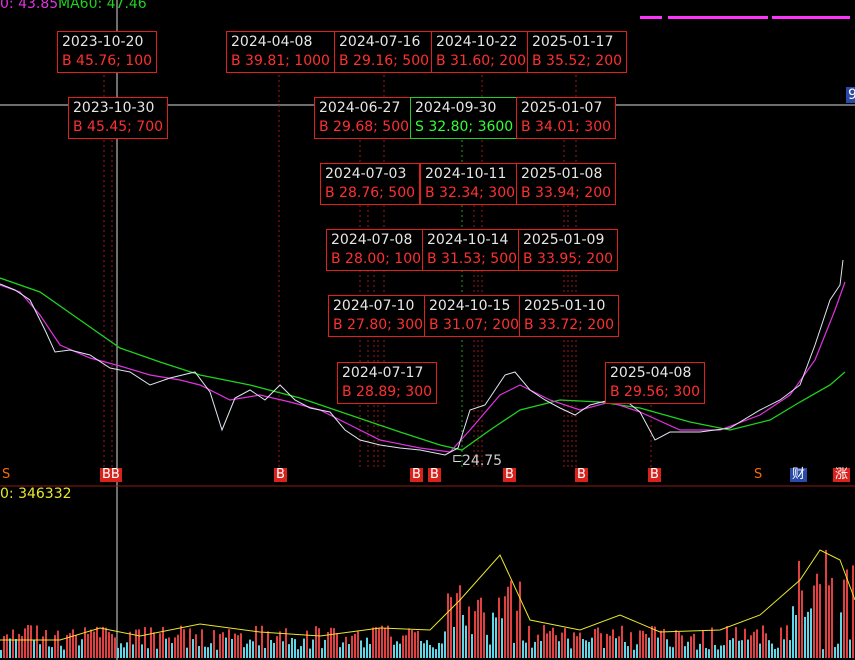 The height and width of the screenshot is (660, 855). I want to click on trade-detail: B 33.94; 200, so click(566, 193).